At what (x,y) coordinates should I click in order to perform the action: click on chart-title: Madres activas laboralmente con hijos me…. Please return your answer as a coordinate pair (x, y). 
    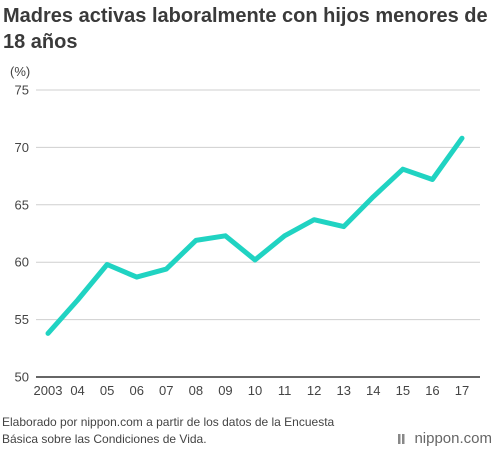
    Looking at the image, I should click on (245, 29).